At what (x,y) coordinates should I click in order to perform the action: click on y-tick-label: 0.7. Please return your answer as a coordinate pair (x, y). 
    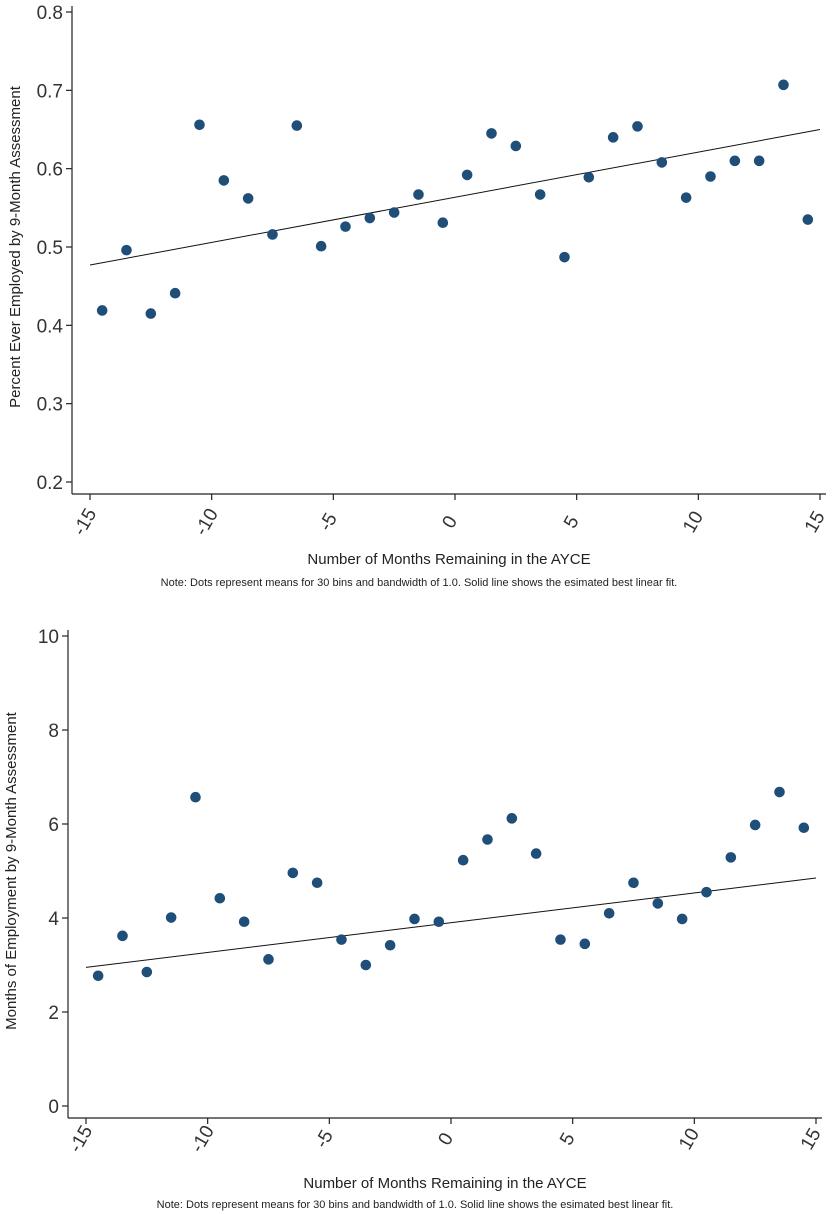
    Looking at the image, I should click on (50, 91).